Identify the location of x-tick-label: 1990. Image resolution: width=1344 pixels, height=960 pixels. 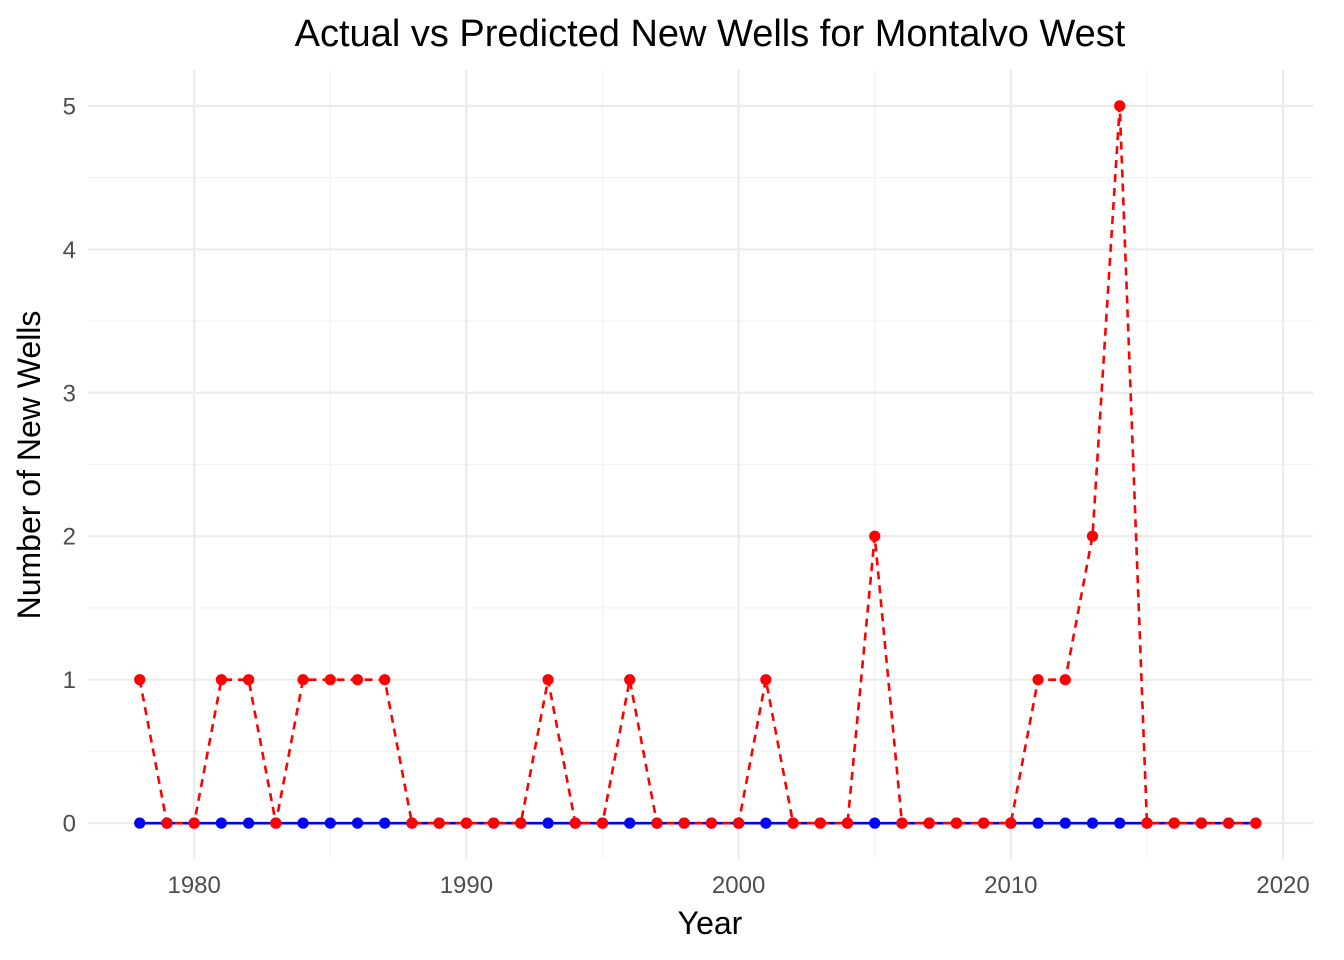
(466, 885).